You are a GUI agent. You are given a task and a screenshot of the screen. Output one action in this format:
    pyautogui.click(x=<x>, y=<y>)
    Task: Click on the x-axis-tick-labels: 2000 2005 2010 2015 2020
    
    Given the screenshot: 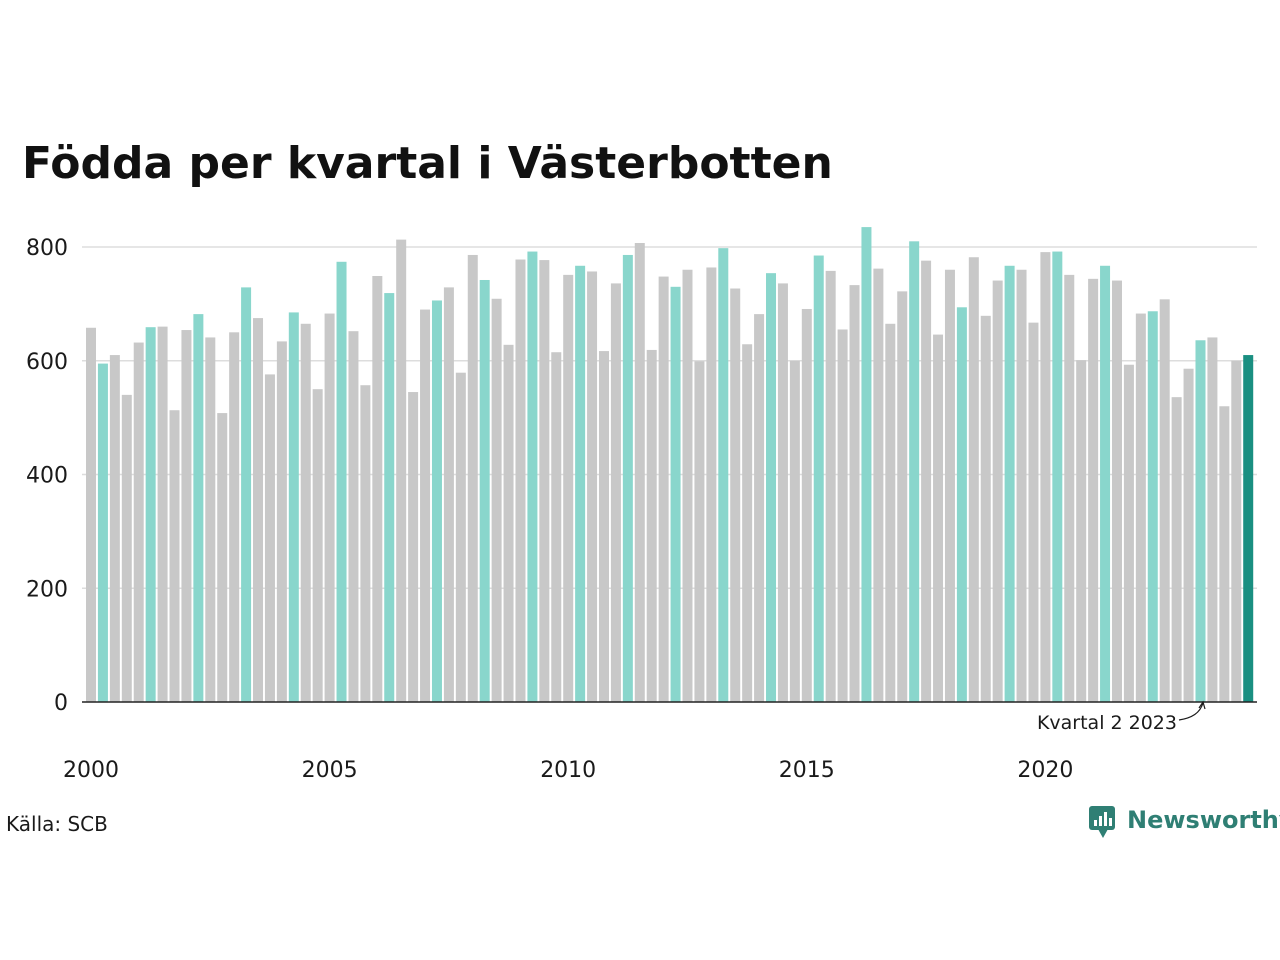 What is the action you would take?
    pyautogui.click(x=568, y=770)
    